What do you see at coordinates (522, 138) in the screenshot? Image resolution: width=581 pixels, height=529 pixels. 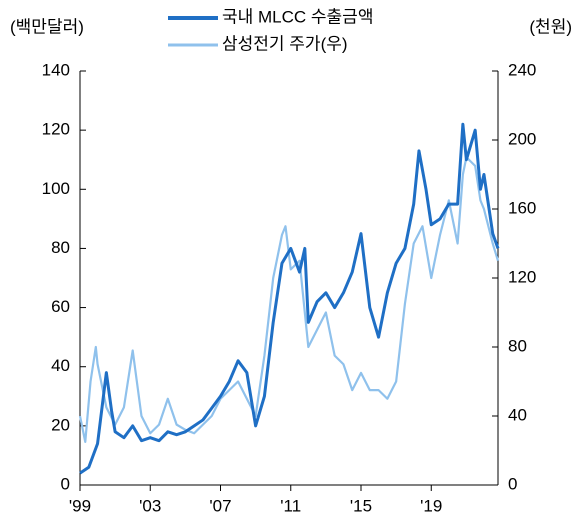 I see `y2-tick-label: 200` at bounding box center [522, 138].